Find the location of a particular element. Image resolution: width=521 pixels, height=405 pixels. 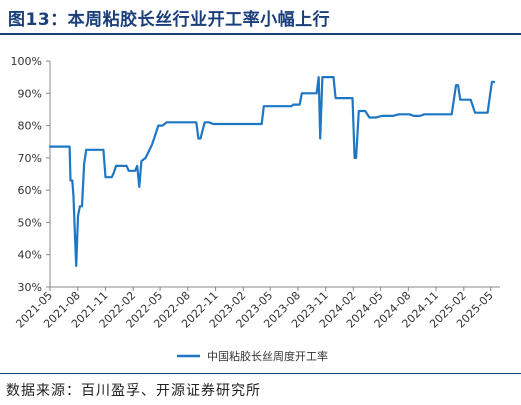

source-divider is located at coordinates (260, 373).